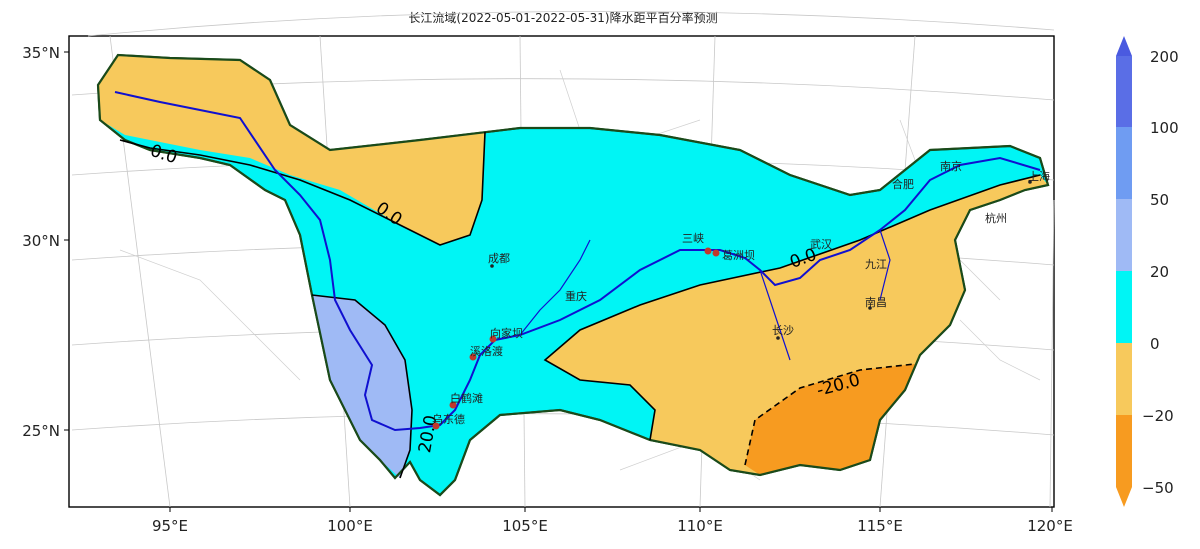 The width and height of the screenshot is (1200, 549). Describe the element at coordinates (436, 426) in the screenshot. I see `station-marker-wudongde` at that location.